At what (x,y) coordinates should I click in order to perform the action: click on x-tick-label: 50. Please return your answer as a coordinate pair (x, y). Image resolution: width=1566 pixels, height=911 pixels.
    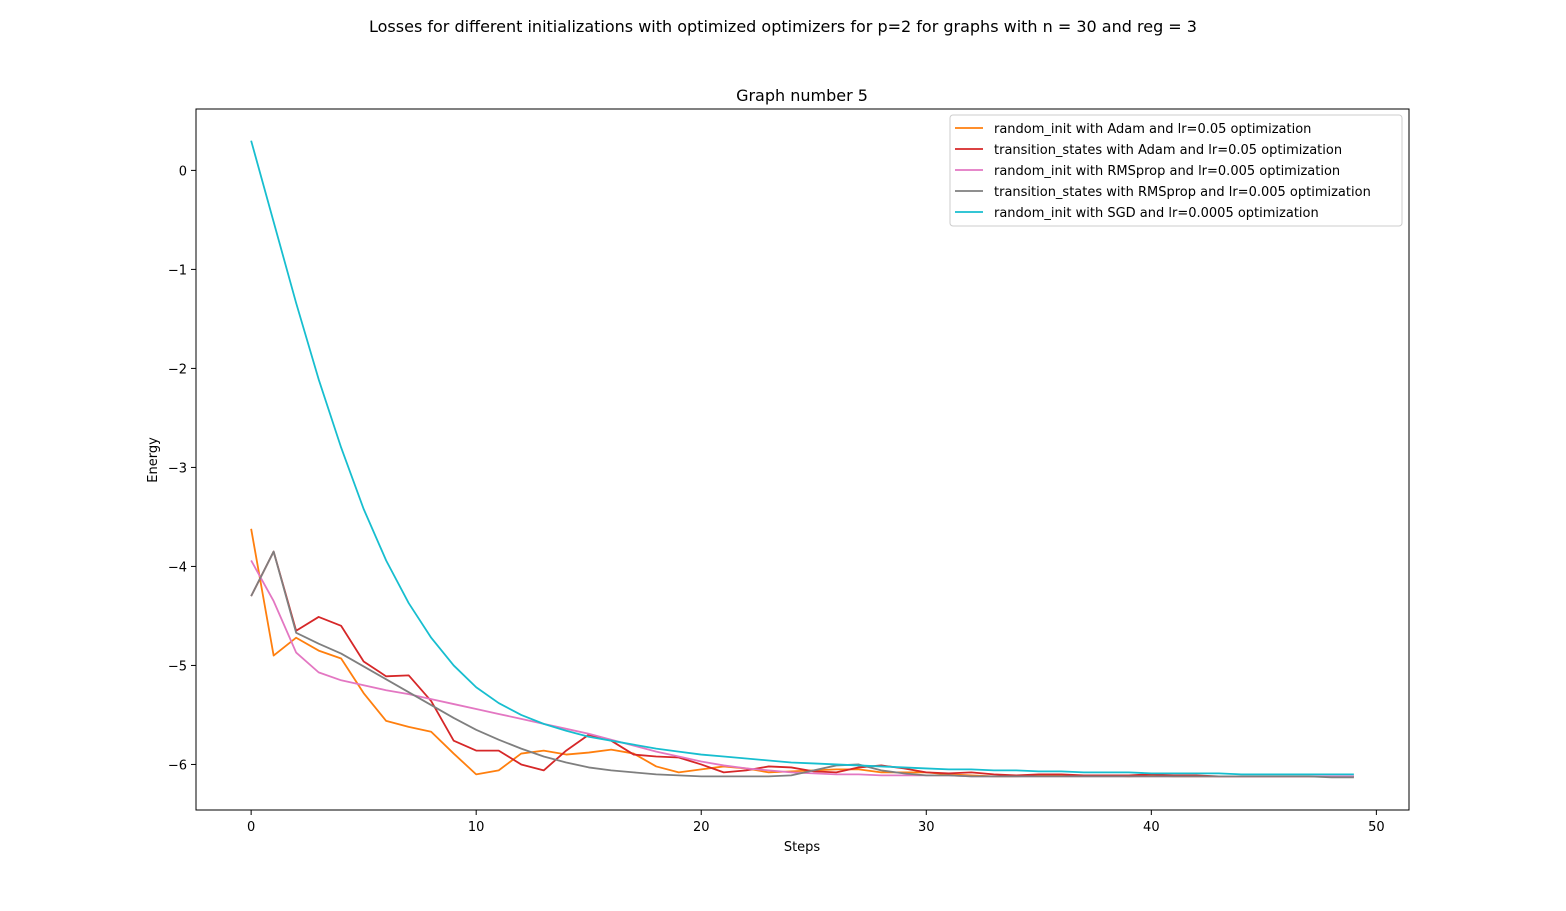
    Looking at the image, I should click on (1376, 827).